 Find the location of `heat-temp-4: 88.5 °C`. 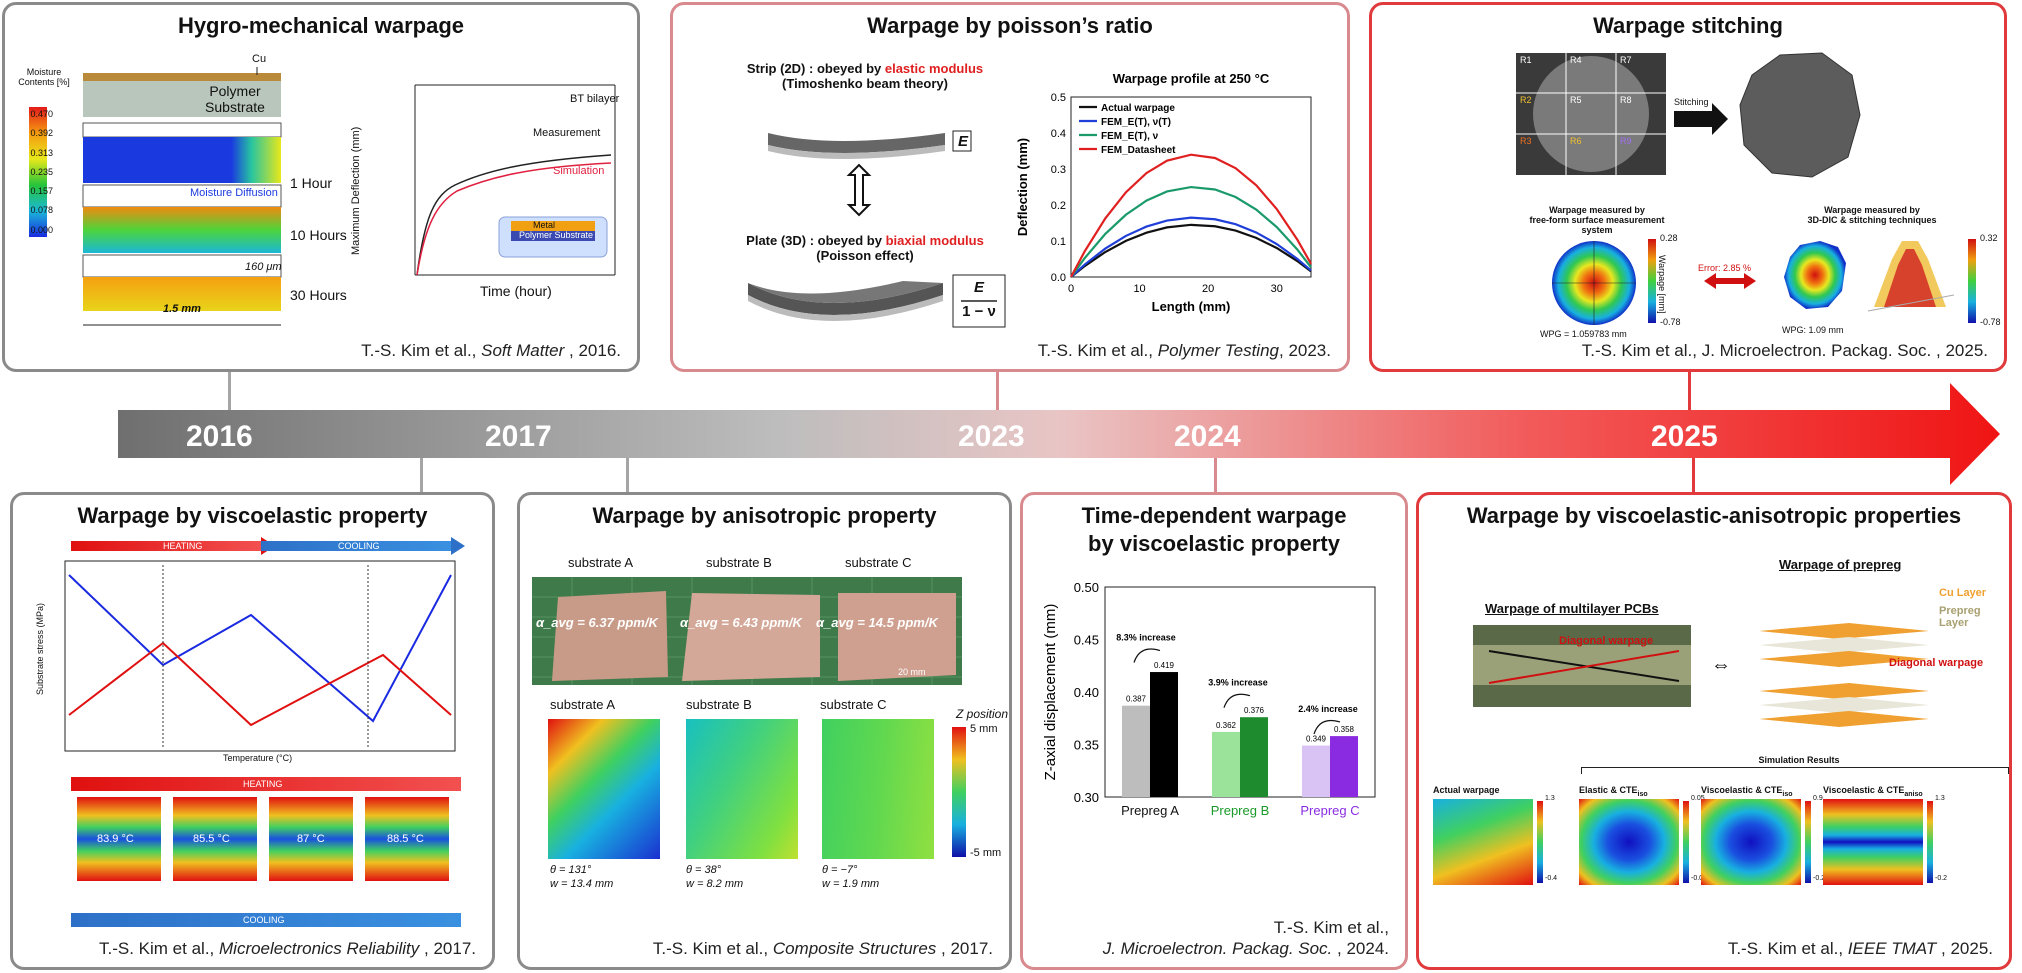

heat-temp-4: 88.5 °C is located at coordinates (405, 839).